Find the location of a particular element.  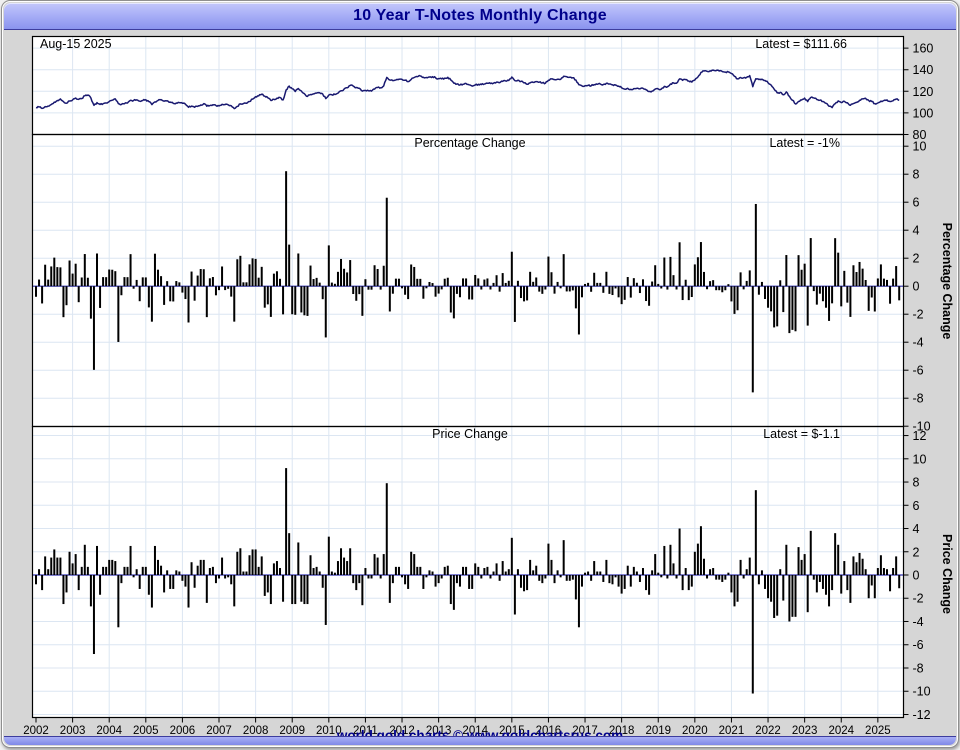

x-axis-year-label: 2017 is located at coordinates (585, 731).